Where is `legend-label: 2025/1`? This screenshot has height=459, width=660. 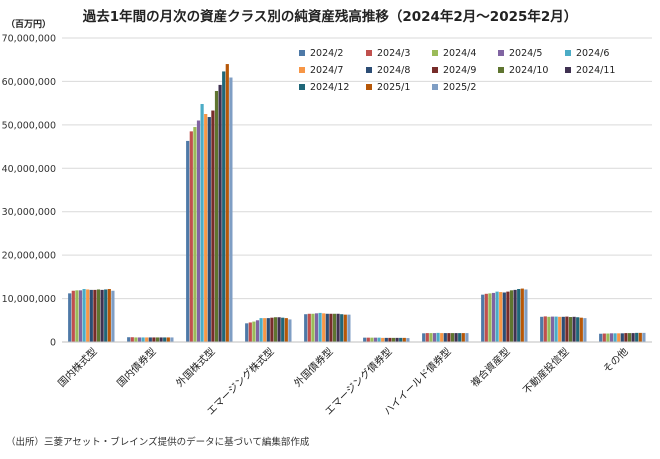 legend-label: 2025/1 is located at coordinates (393, 87).